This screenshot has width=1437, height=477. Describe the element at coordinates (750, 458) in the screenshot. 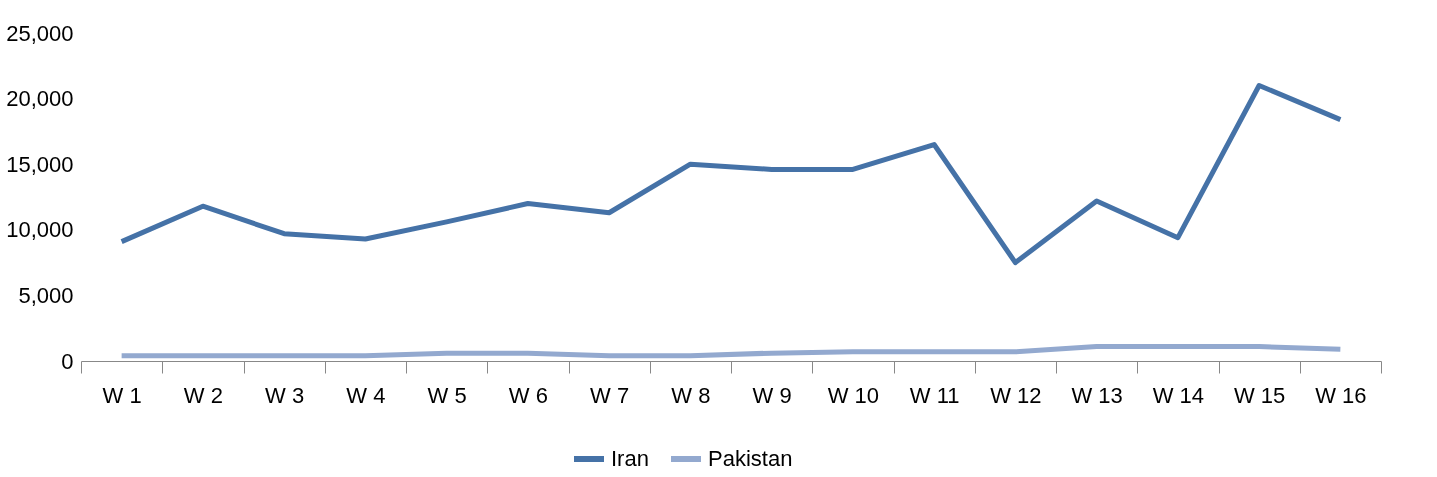

I see `legend-label: Pakistan` at that location.